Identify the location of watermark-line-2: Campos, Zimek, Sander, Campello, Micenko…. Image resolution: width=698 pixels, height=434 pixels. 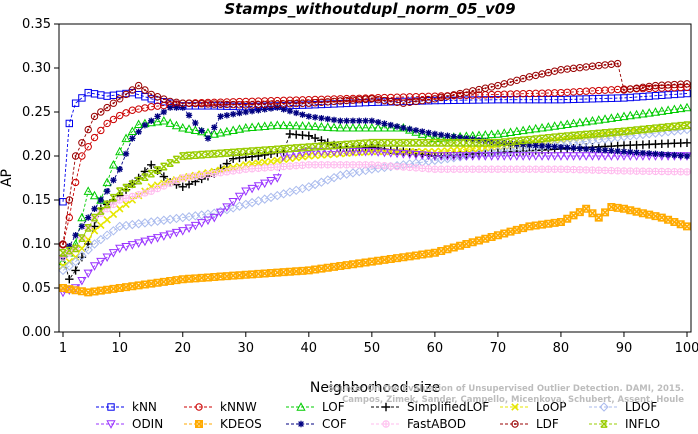
(513, 400).